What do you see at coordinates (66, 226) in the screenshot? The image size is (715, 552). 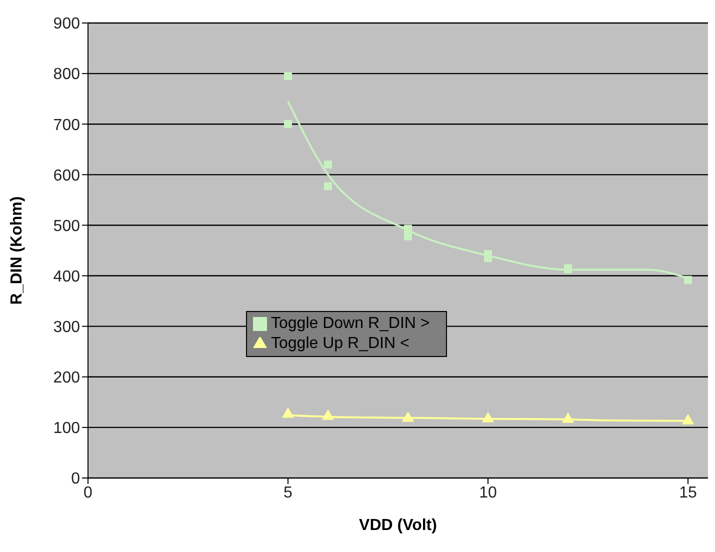 I see `y-tick-label: 500` at bounding box center [66, 226].